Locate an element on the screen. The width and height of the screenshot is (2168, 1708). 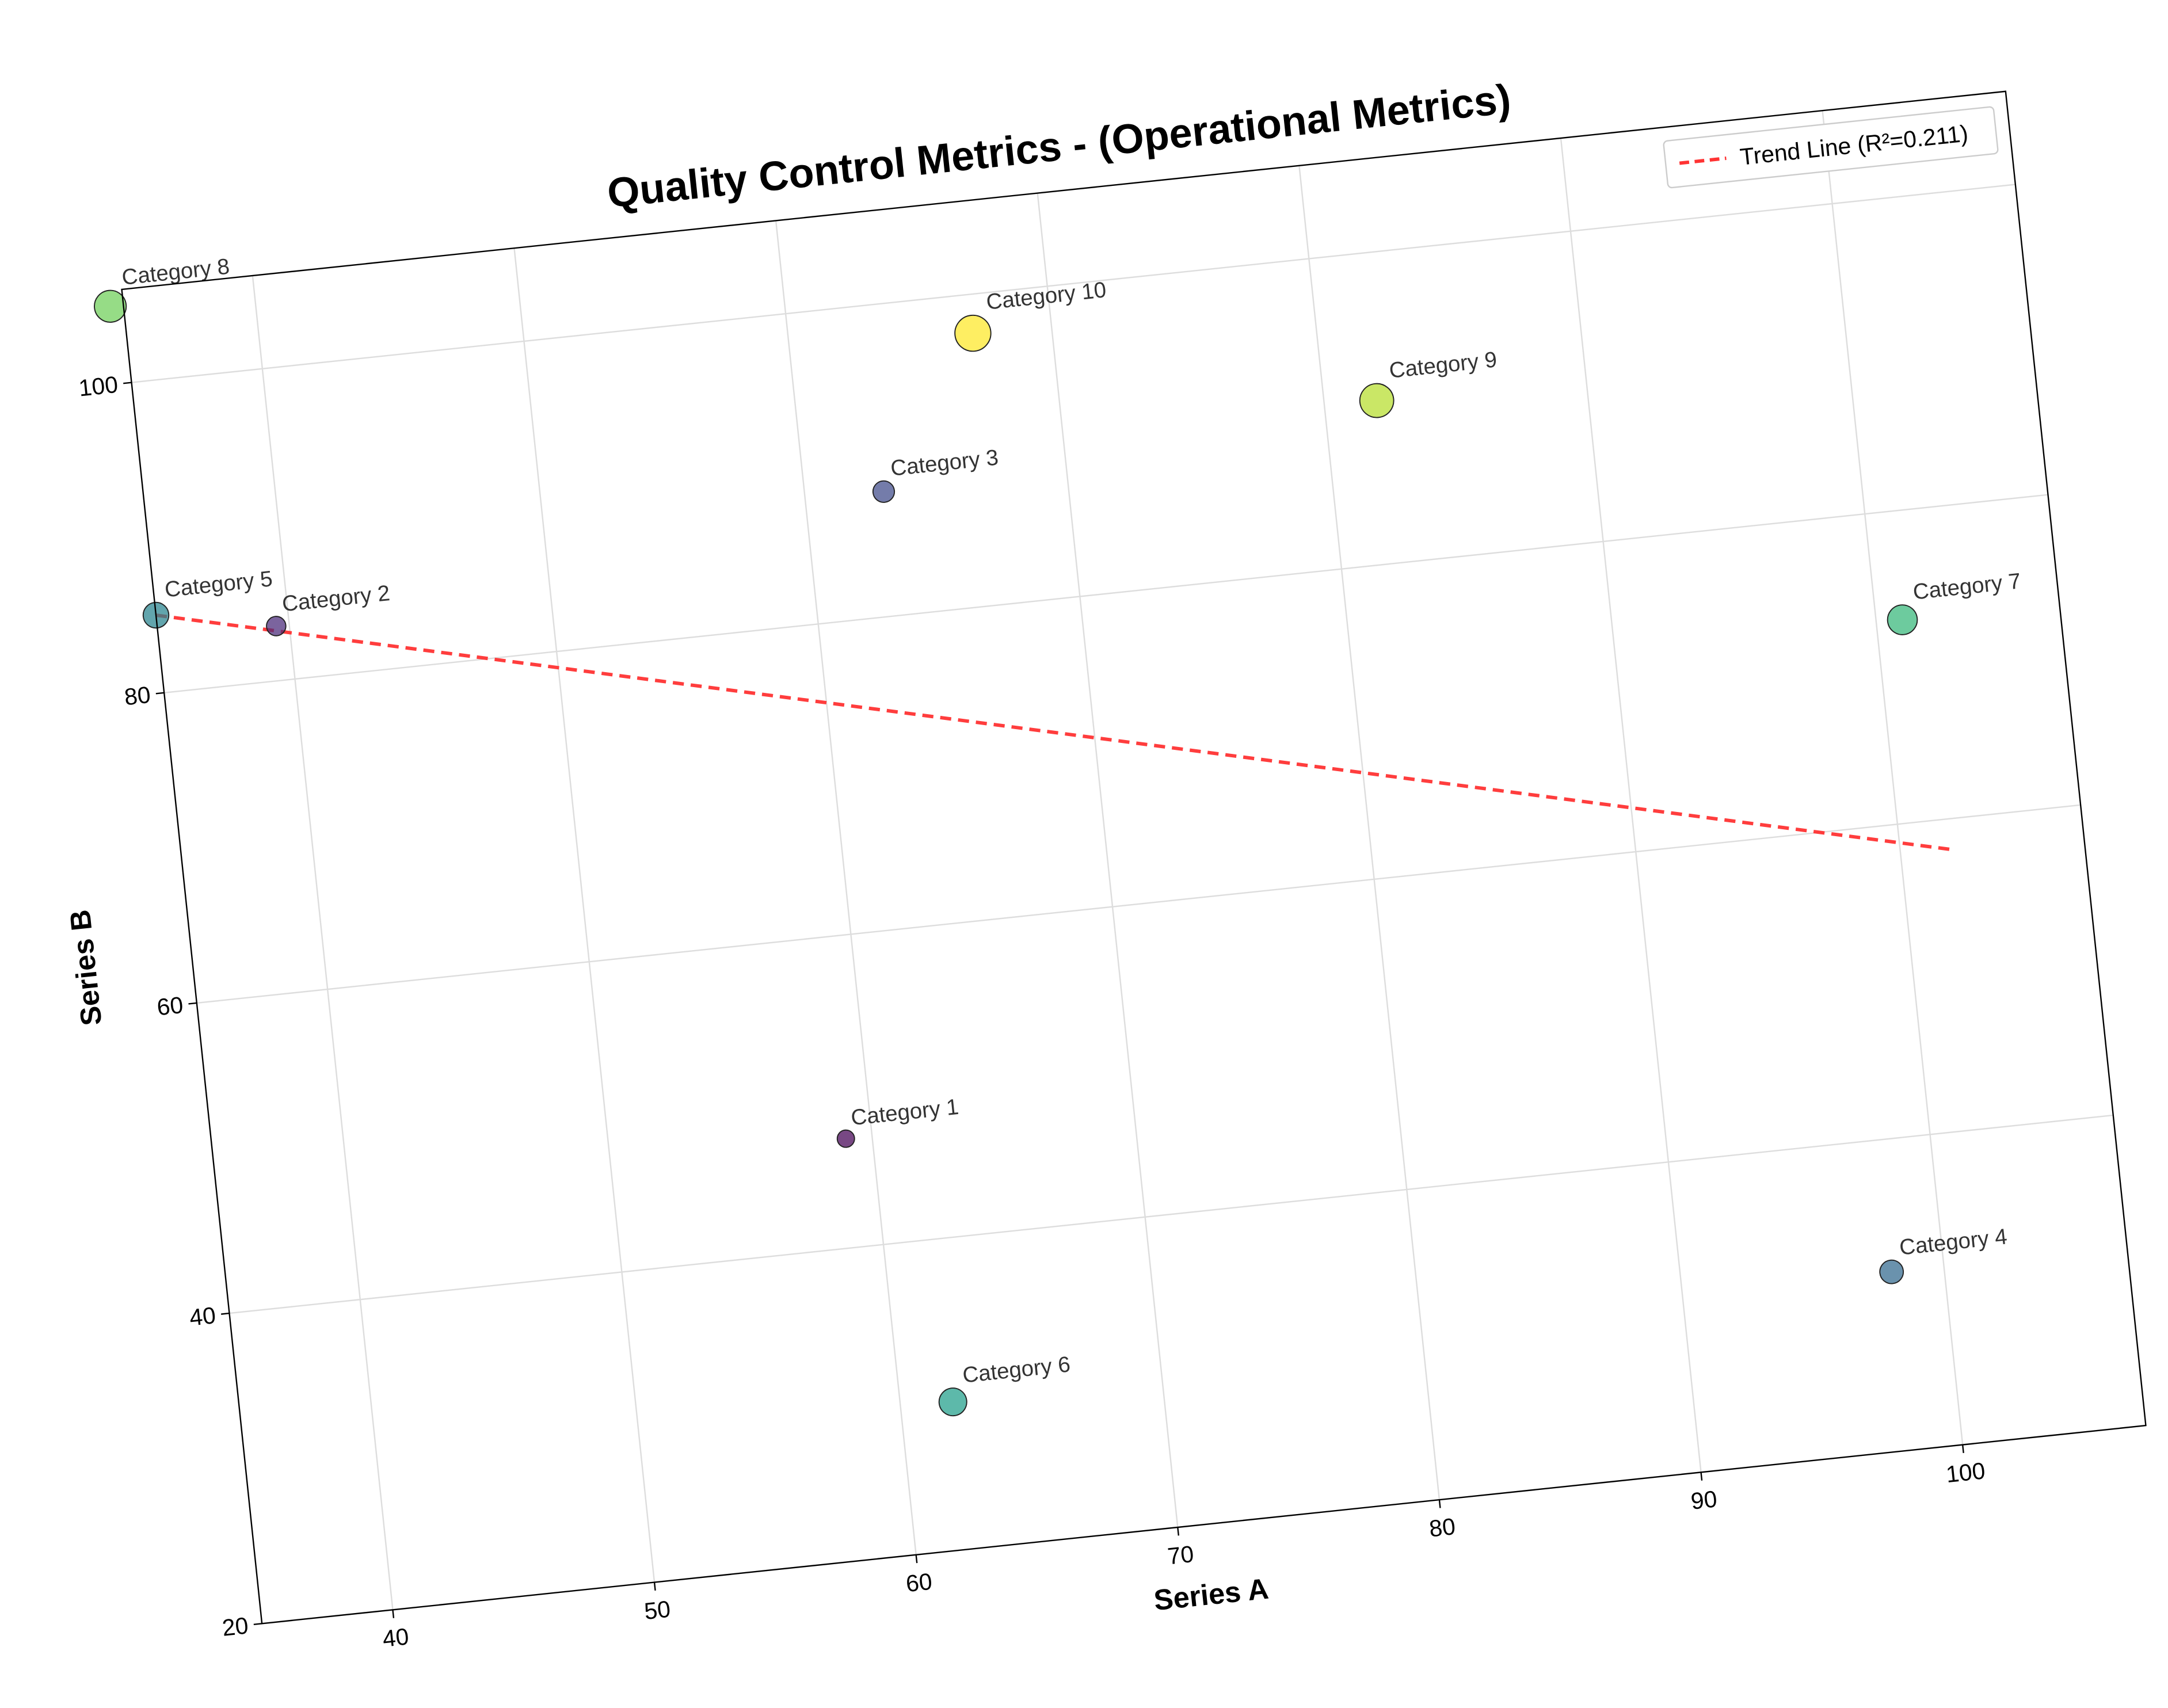
trend-line-group is located at coordinates (1054, 732).